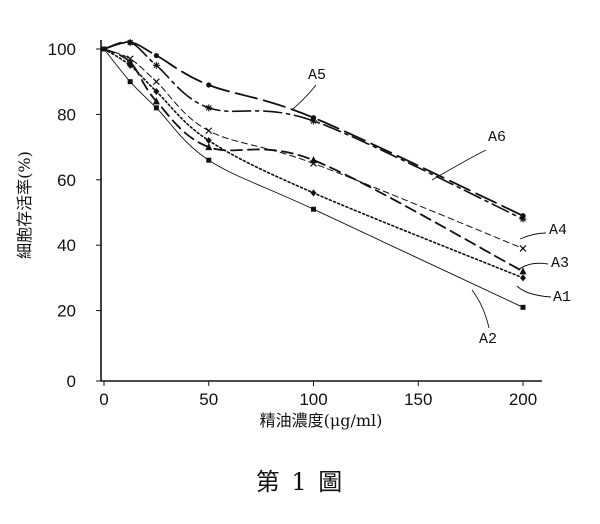 Image resolution: width=600 pixels, height=524 pixels. I want to click on leader-line-a3, so click(533, 266).